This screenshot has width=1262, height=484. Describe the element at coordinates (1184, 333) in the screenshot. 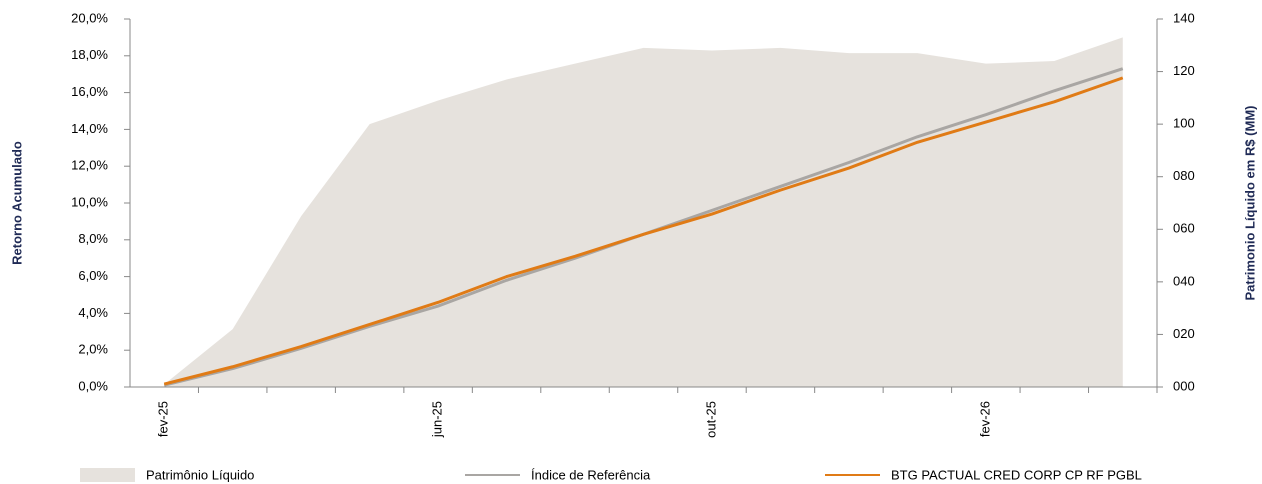

I see `y2-tick-label: 020` at that location.